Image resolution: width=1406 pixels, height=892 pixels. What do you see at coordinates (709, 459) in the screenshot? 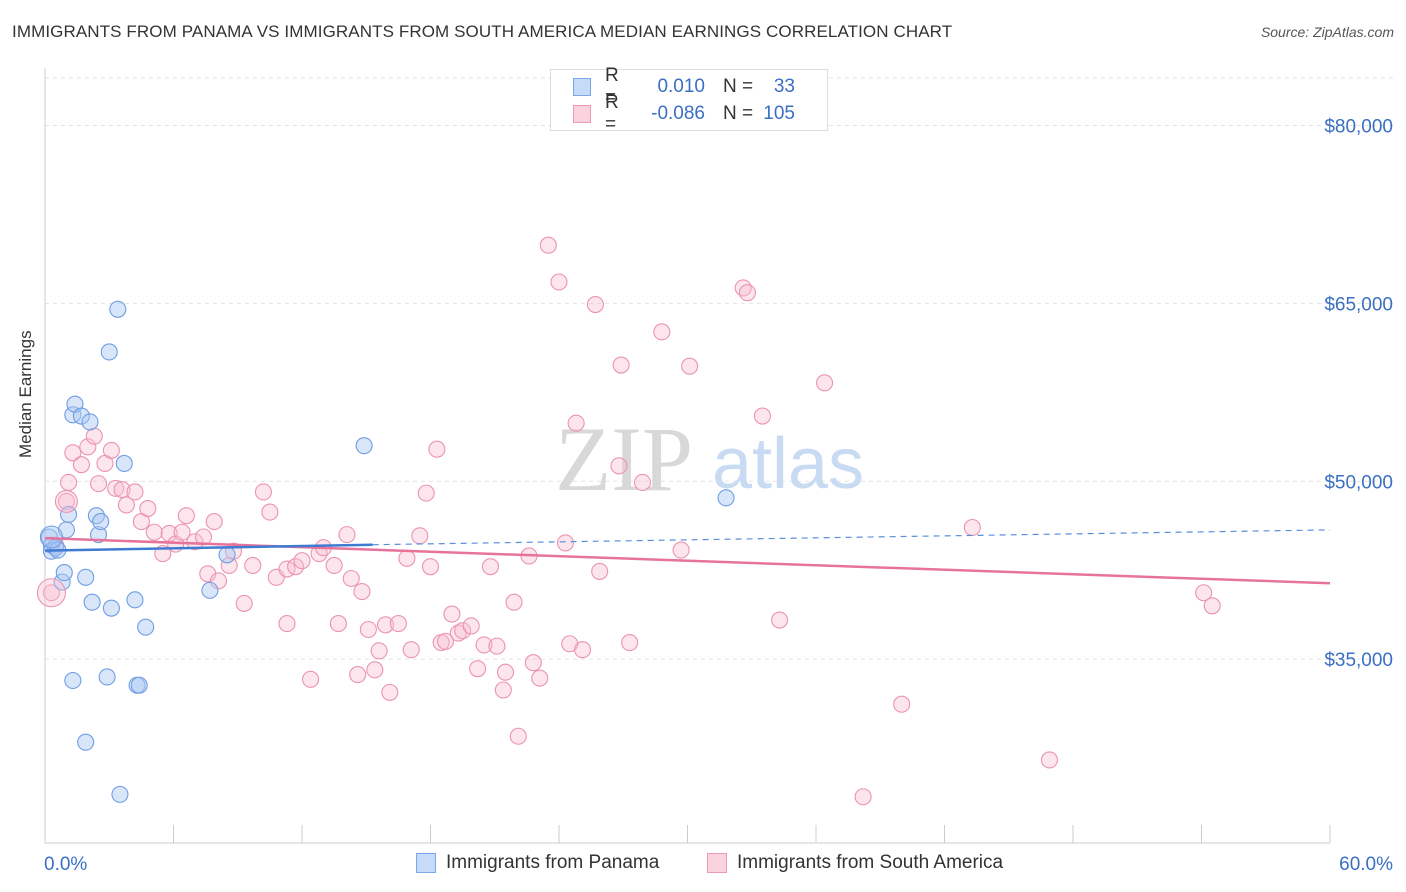
I see `watermark: ZIP atlas` at bounding box center [709, 459].